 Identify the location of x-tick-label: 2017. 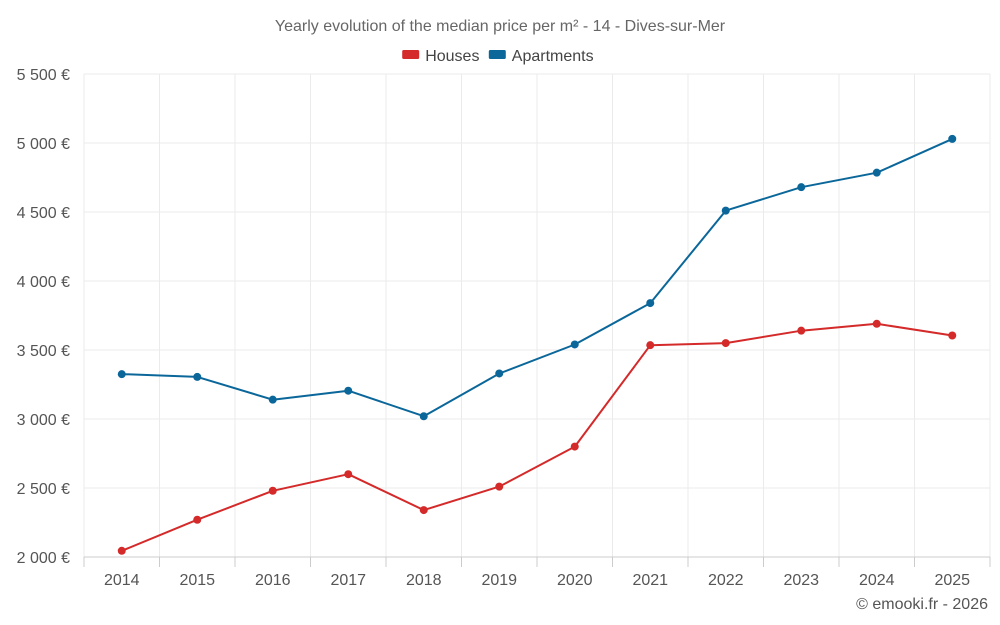
(348, 580).